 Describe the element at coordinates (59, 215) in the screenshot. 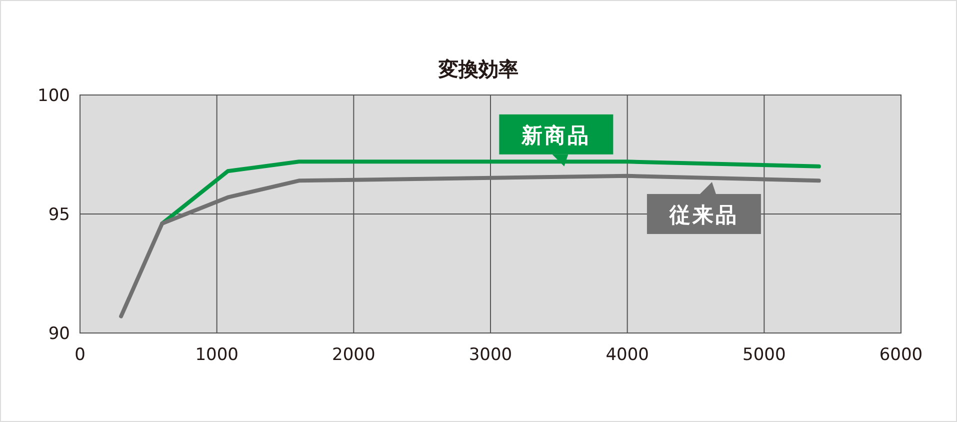

I see `y-tick-label: 95` at that location.